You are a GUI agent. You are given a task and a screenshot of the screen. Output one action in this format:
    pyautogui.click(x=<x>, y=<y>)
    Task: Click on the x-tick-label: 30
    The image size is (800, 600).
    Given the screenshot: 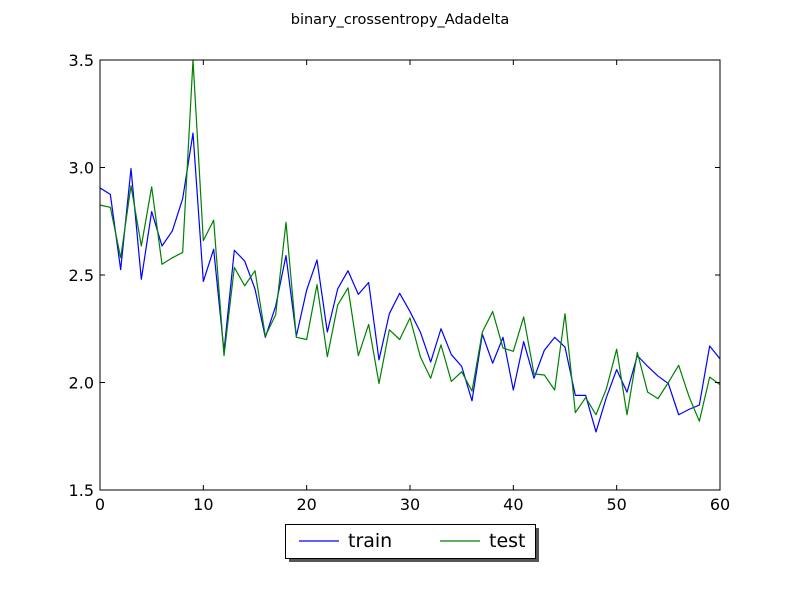 What is the action you would take?
    pyautogui.click(x=410, y=504)
    